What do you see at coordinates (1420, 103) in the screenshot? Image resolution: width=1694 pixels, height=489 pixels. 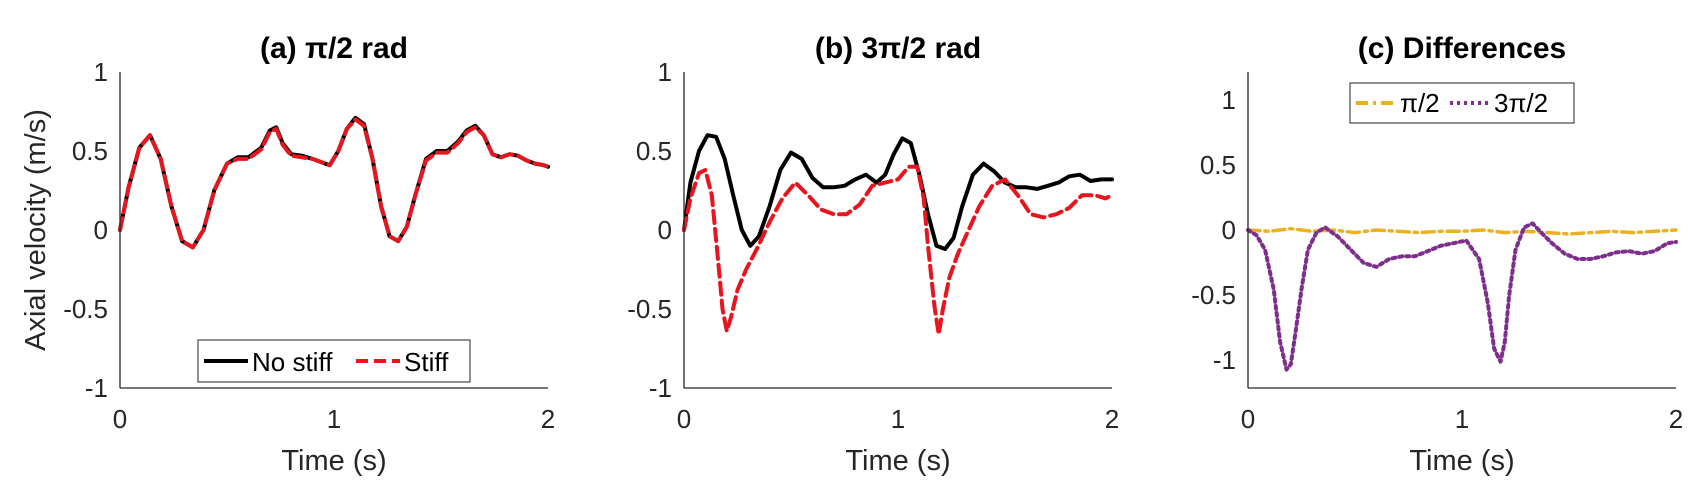 I see `legend-label-pi-2: π/2` at bounding box center [1420, 103].